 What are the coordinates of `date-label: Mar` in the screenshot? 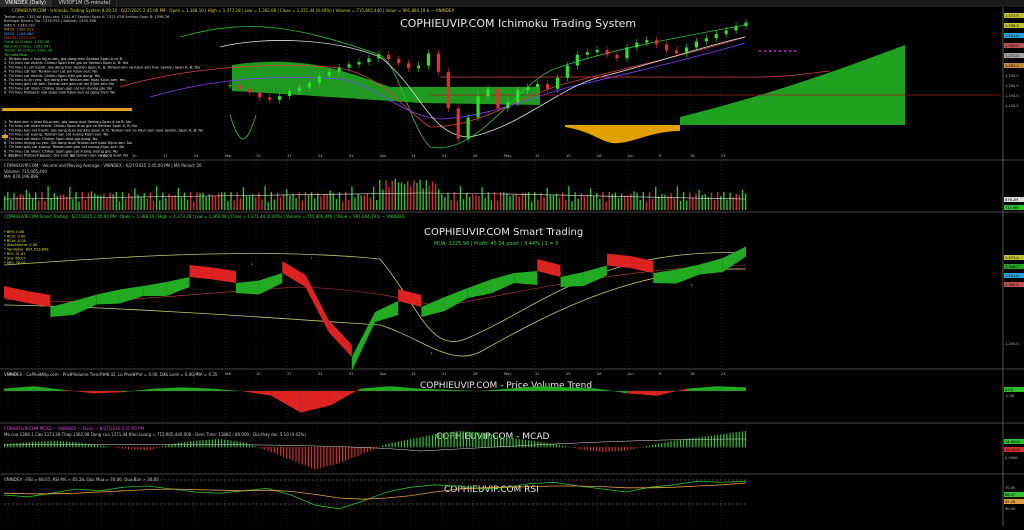 It's located at (228, 374).